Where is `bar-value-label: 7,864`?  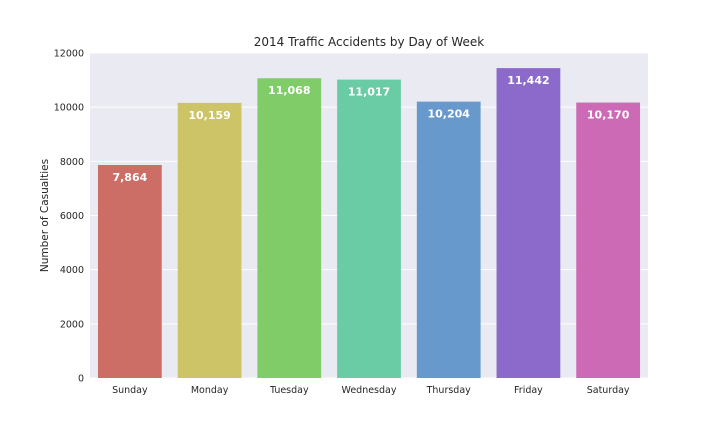
bar-value-label: 7,864 is located at coordinates (129, 177).